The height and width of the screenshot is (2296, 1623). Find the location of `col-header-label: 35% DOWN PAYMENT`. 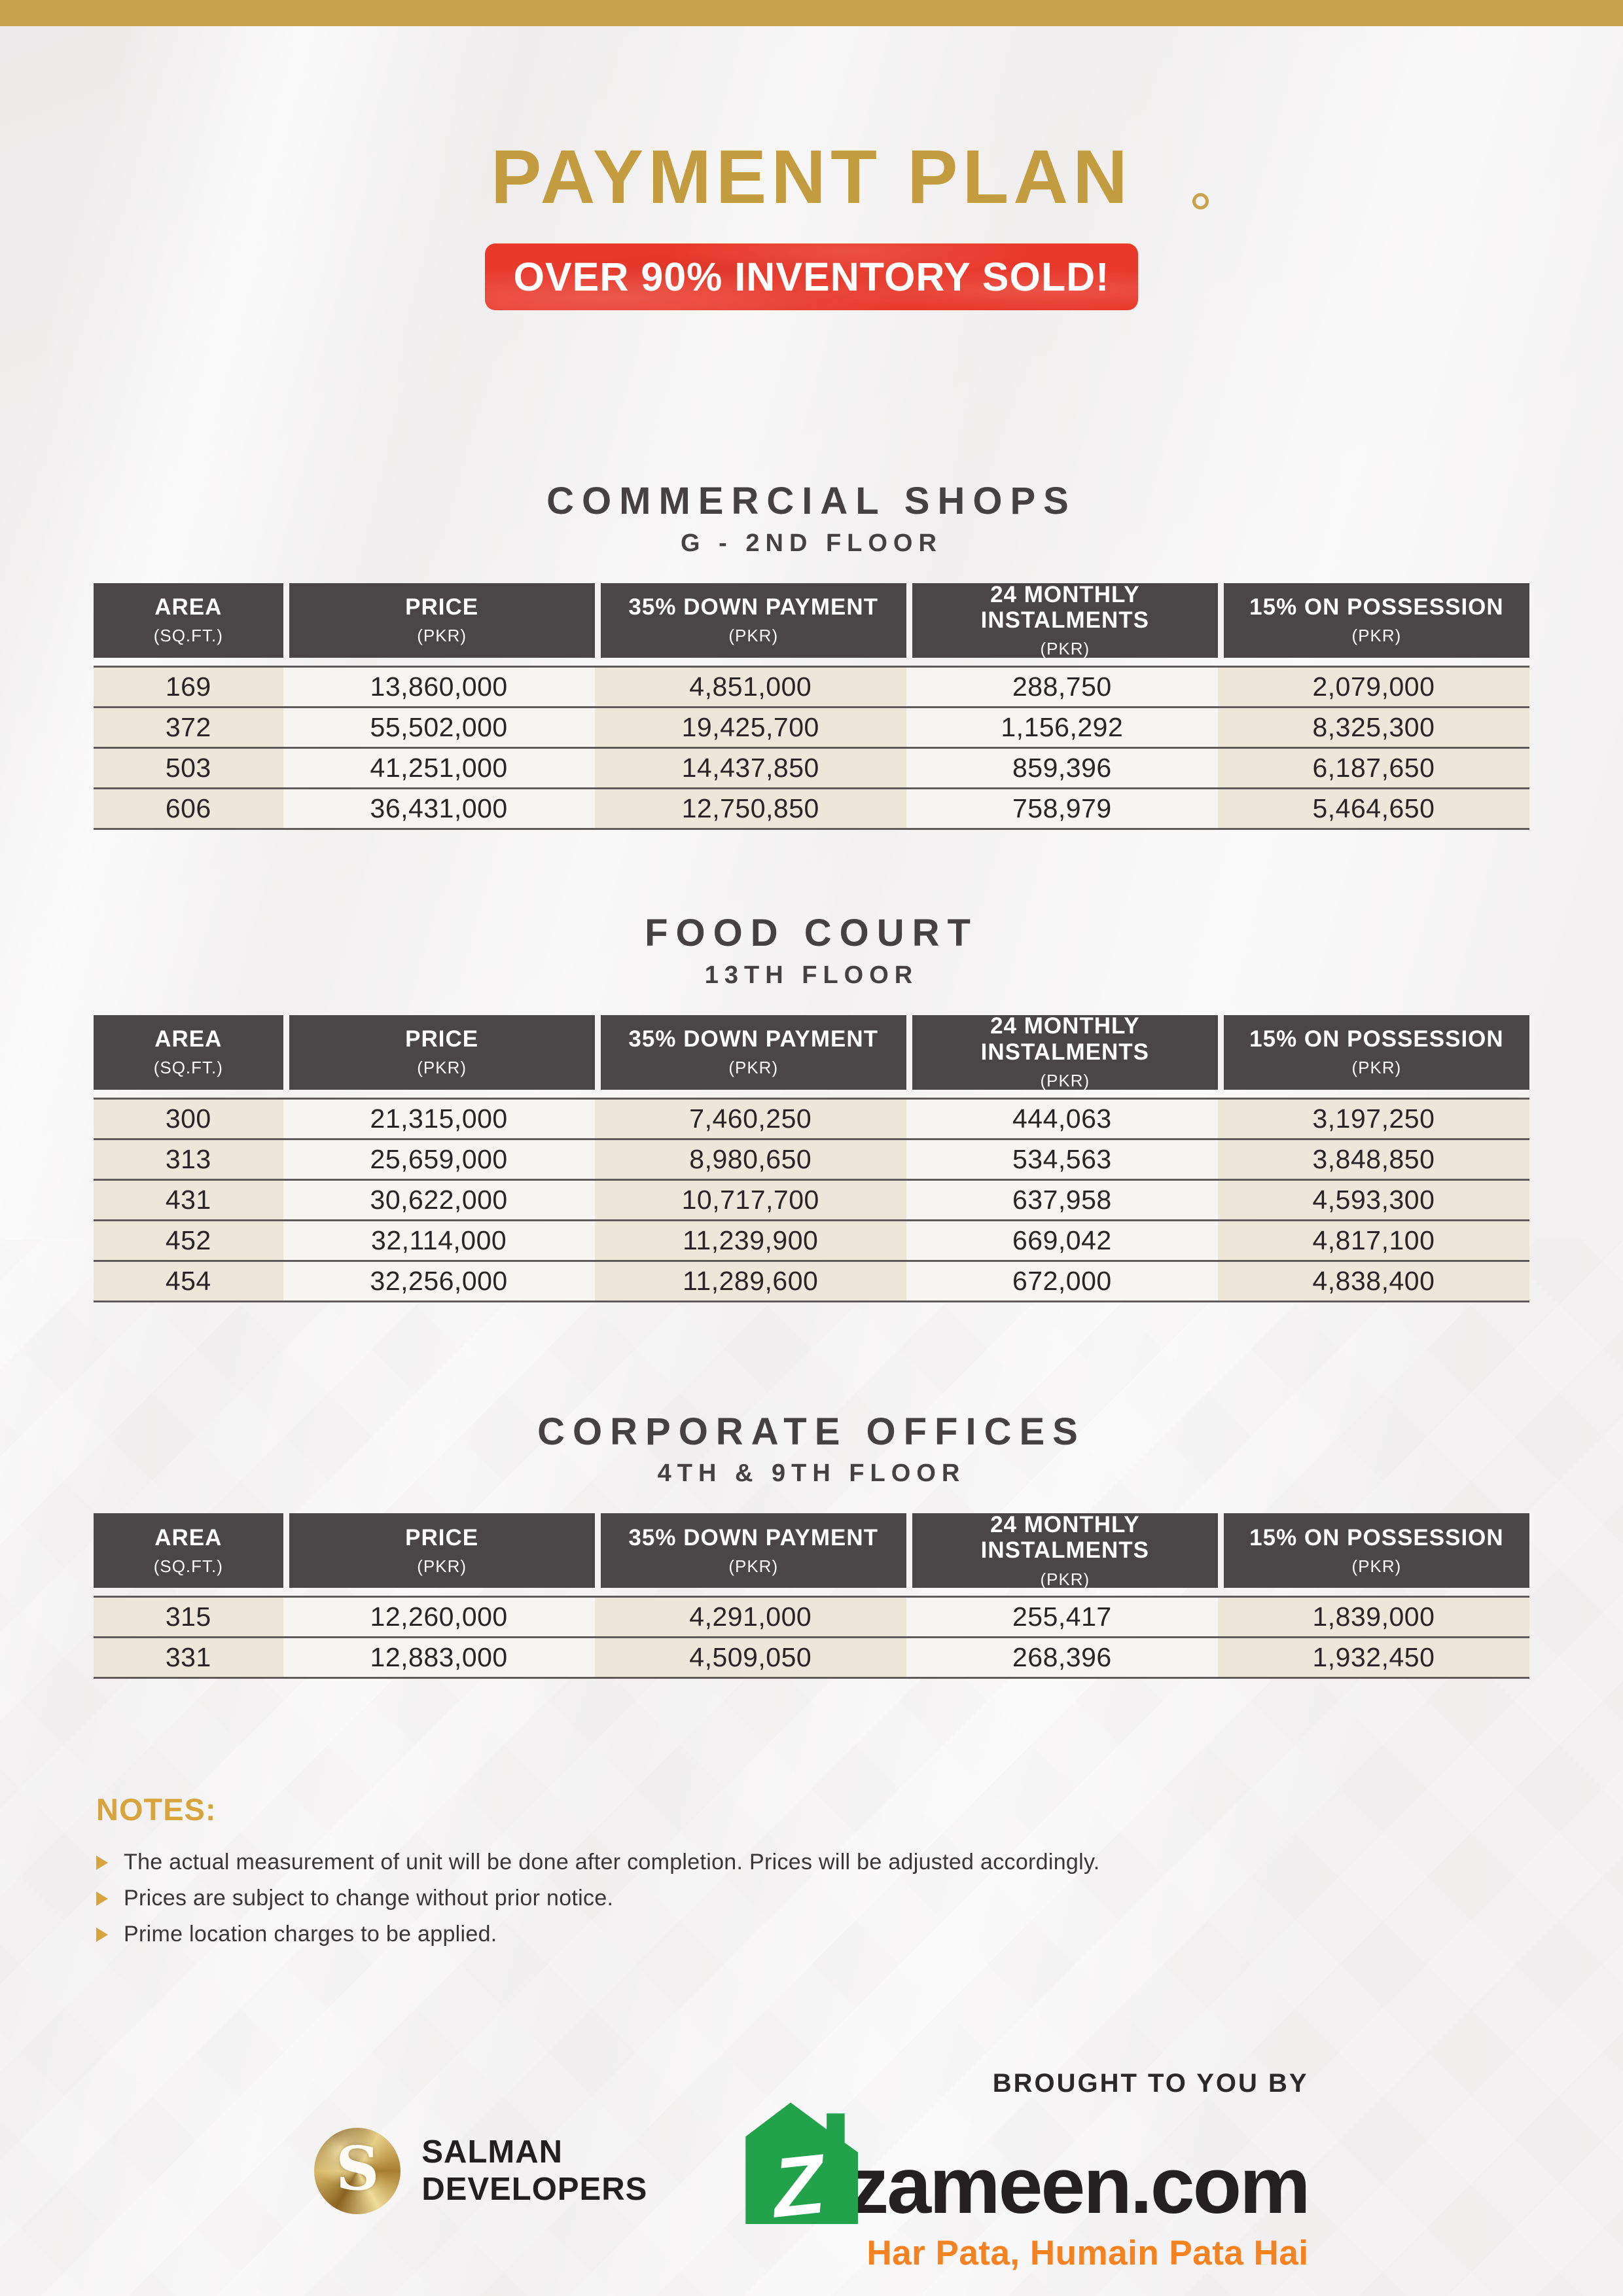

col-header-label: 35% DOWN PAYMENT is located at coordinates (754, 1039).